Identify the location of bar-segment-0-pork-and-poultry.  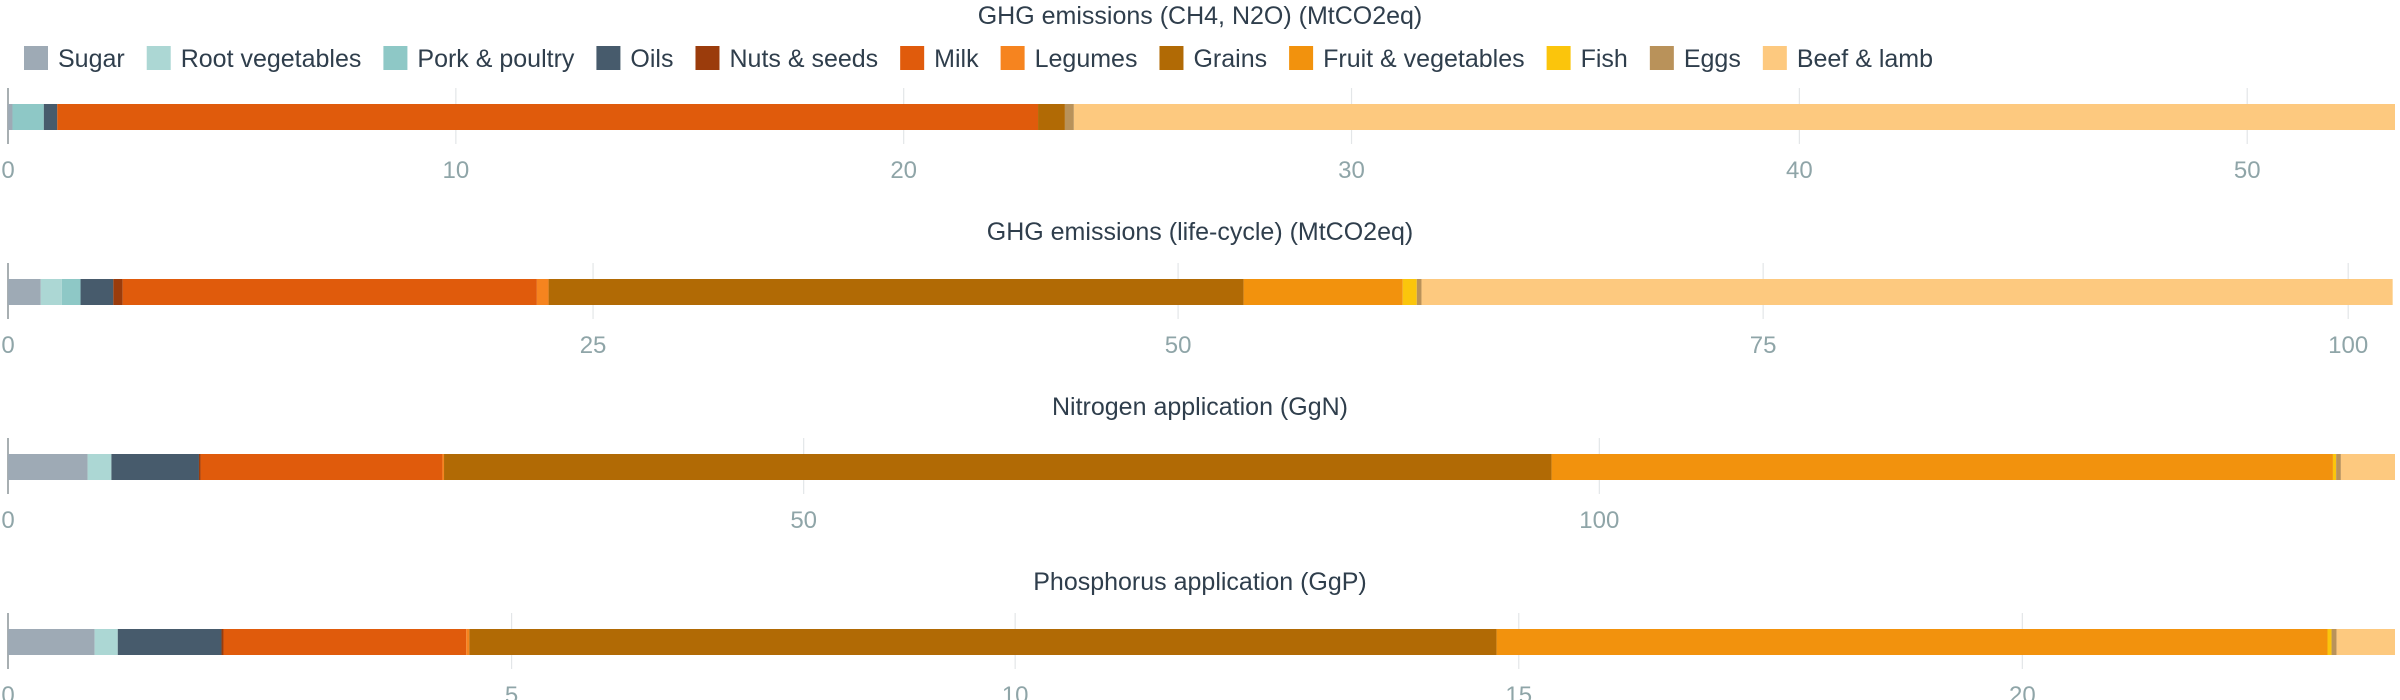
(28, 117).